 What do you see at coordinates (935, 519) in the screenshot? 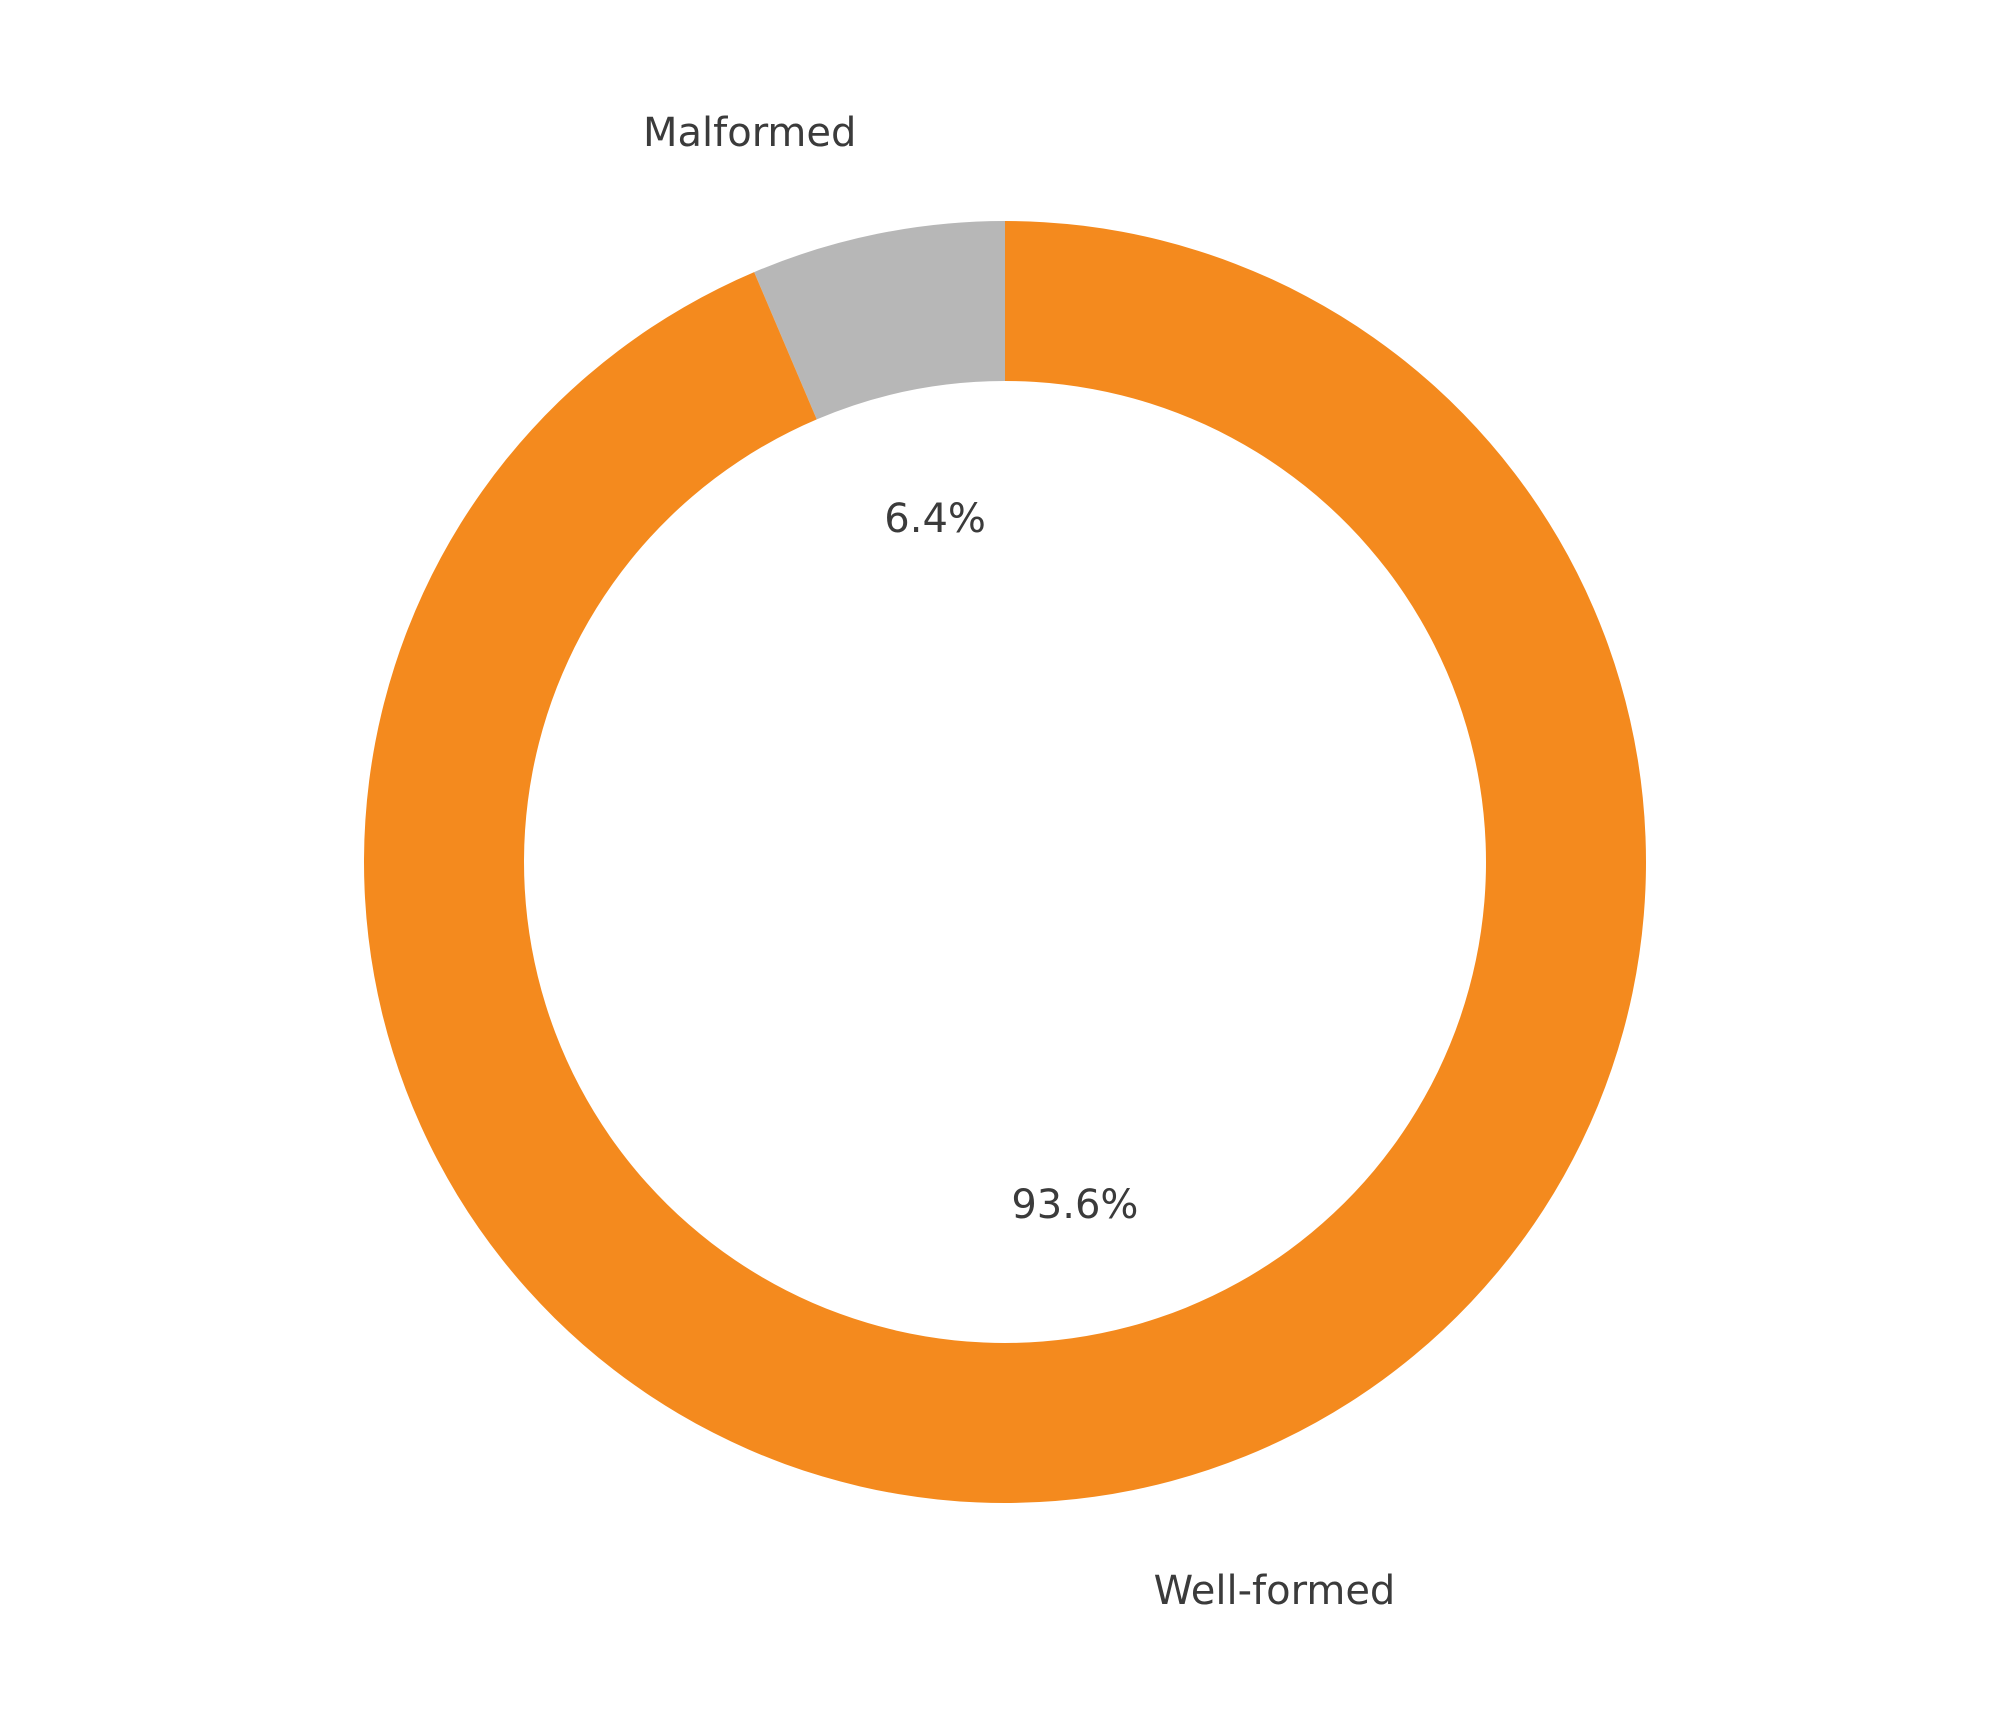
I see `slice-value-label-malformed: 6.4%` at bounding box center [935, 519].